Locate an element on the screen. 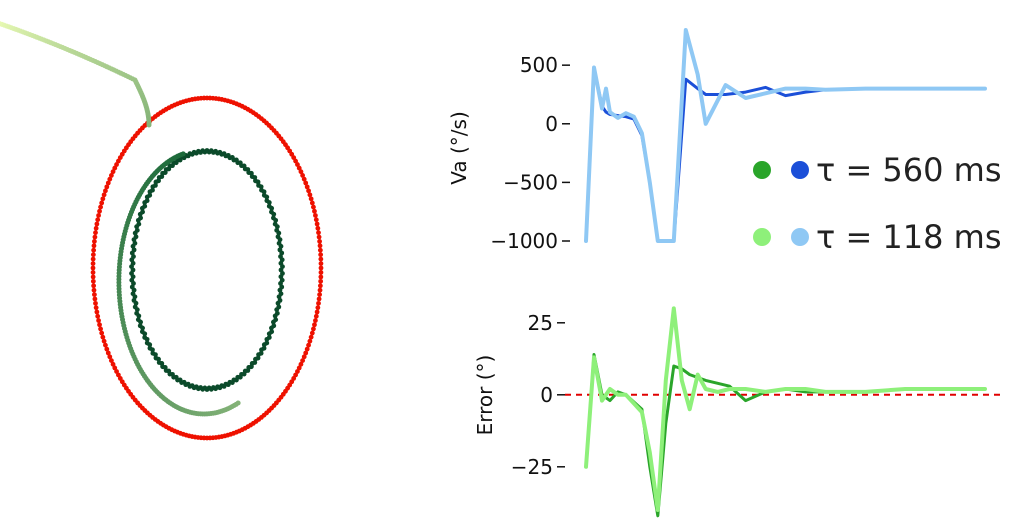 The width and height of the screenshot is (1014, 518). legend-dot-560-blue is located at coordinates (800, 170).